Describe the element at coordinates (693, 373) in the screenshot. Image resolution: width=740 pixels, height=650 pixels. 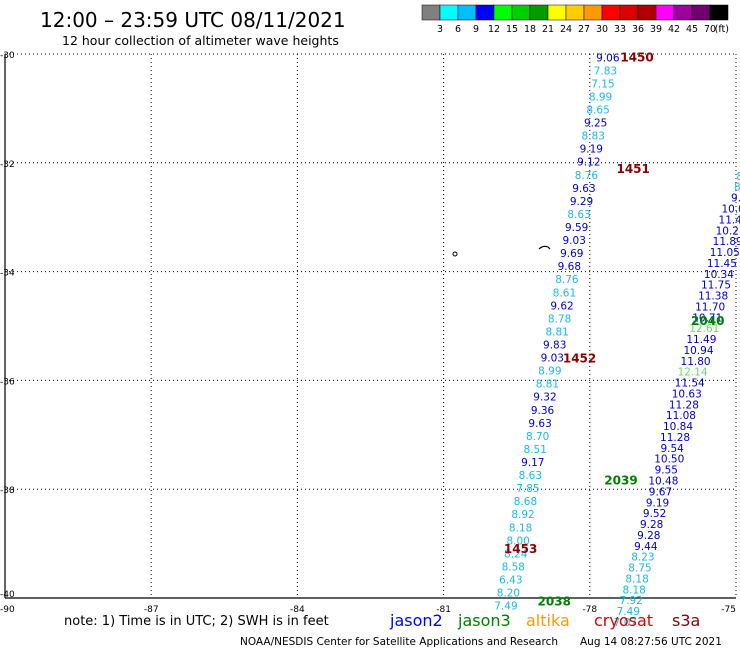
I see `swh-point-label: 12.14` at that location.